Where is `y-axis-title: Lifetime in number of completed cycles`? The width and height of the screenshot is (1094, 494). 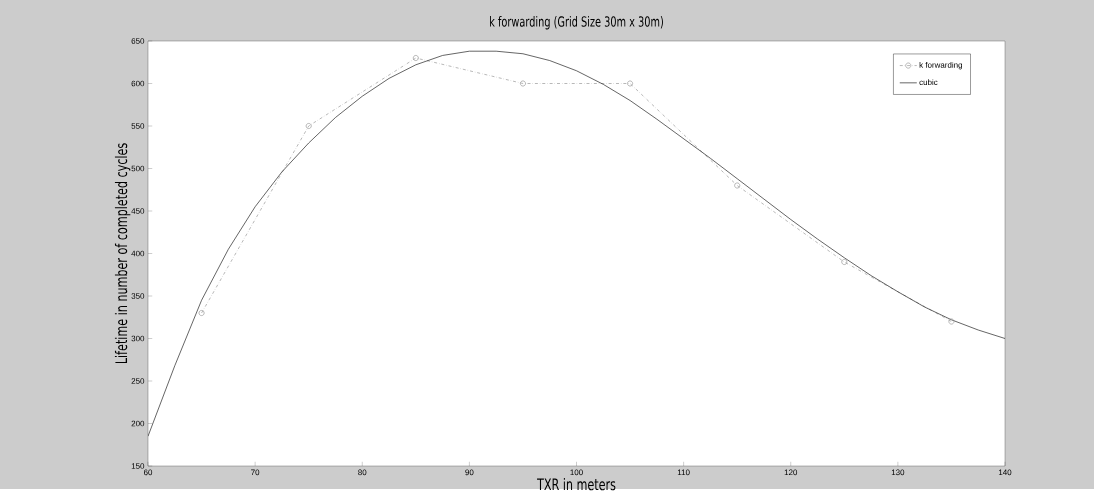 y-axis-title: Lifetime in number of completed cycles is located at coordinates (122, 253).